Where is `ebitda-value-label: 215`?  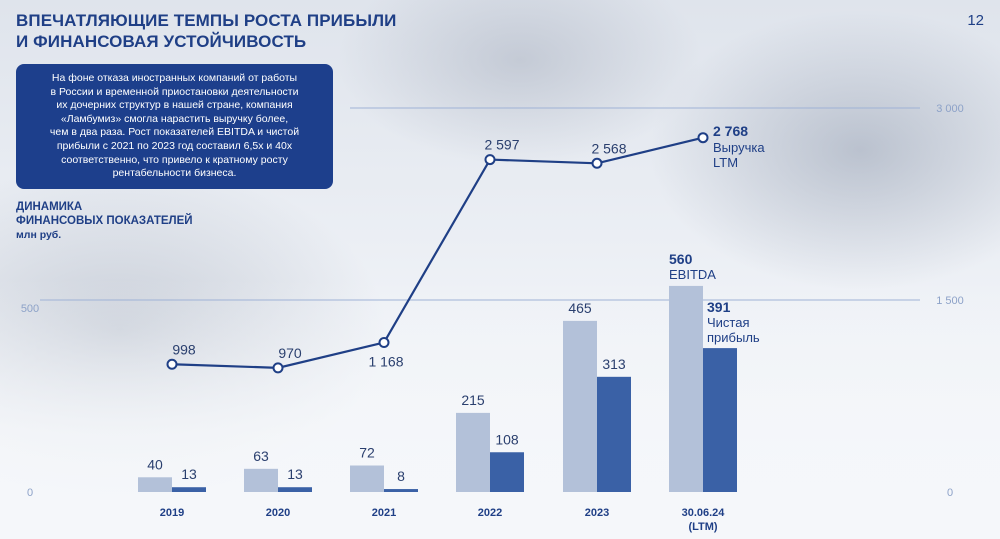
ebitda-value-label: 215 is located at coordinates (473, 400).